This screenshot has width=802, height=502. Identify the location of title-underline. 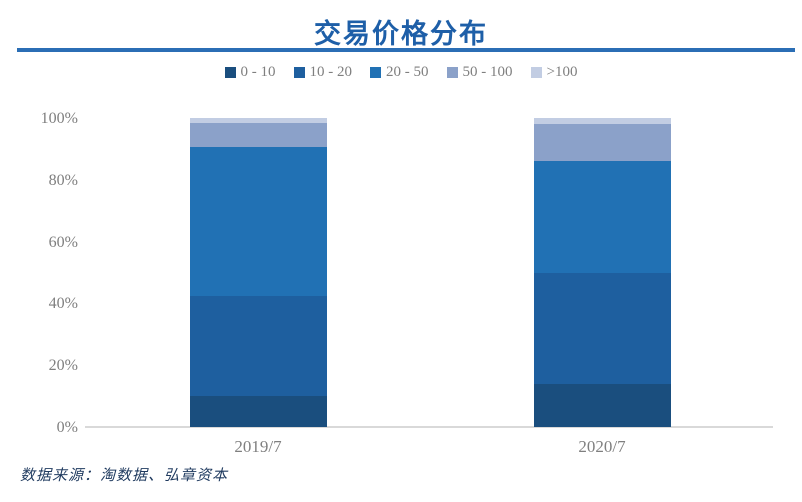
(406, 50).